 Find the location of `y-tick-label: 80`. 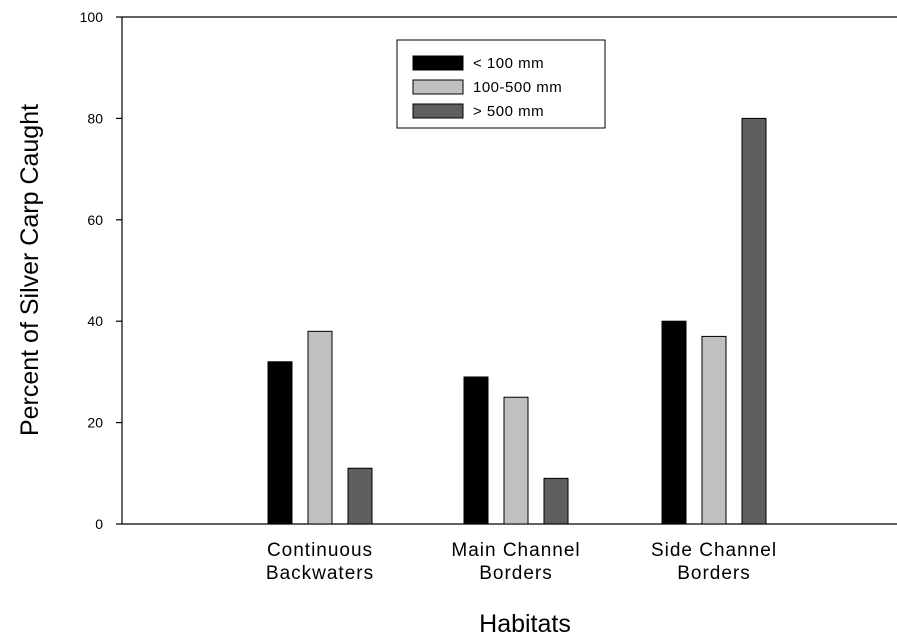

y-tick-label: 80 is located at coordinates (95, 118).